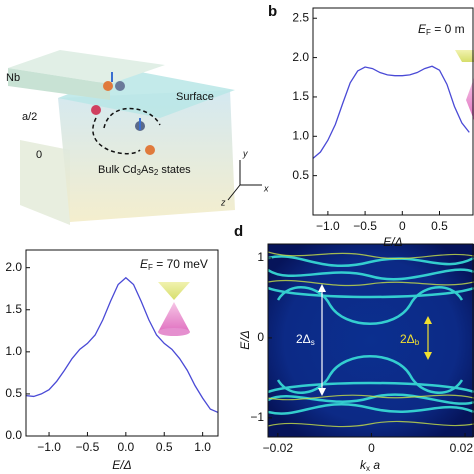 This screenshot has width=474, height=474. What do you see at coordinates (146, 156) in the screenshot?
I see `bulk-block` at bounding box center [146, 156].